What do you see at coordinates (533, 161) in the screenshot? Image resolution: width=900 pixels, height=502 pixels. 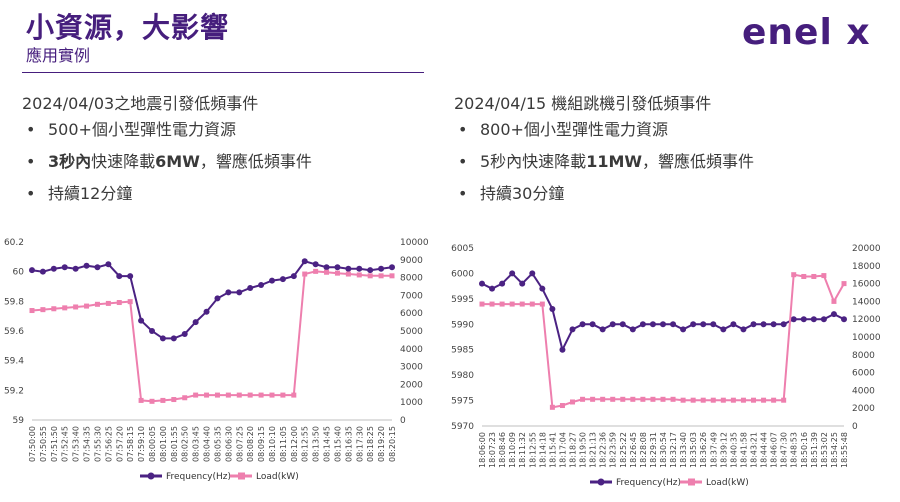 I see `bullet-text: 5秒內快速降載` at bounding box center [533, 161].